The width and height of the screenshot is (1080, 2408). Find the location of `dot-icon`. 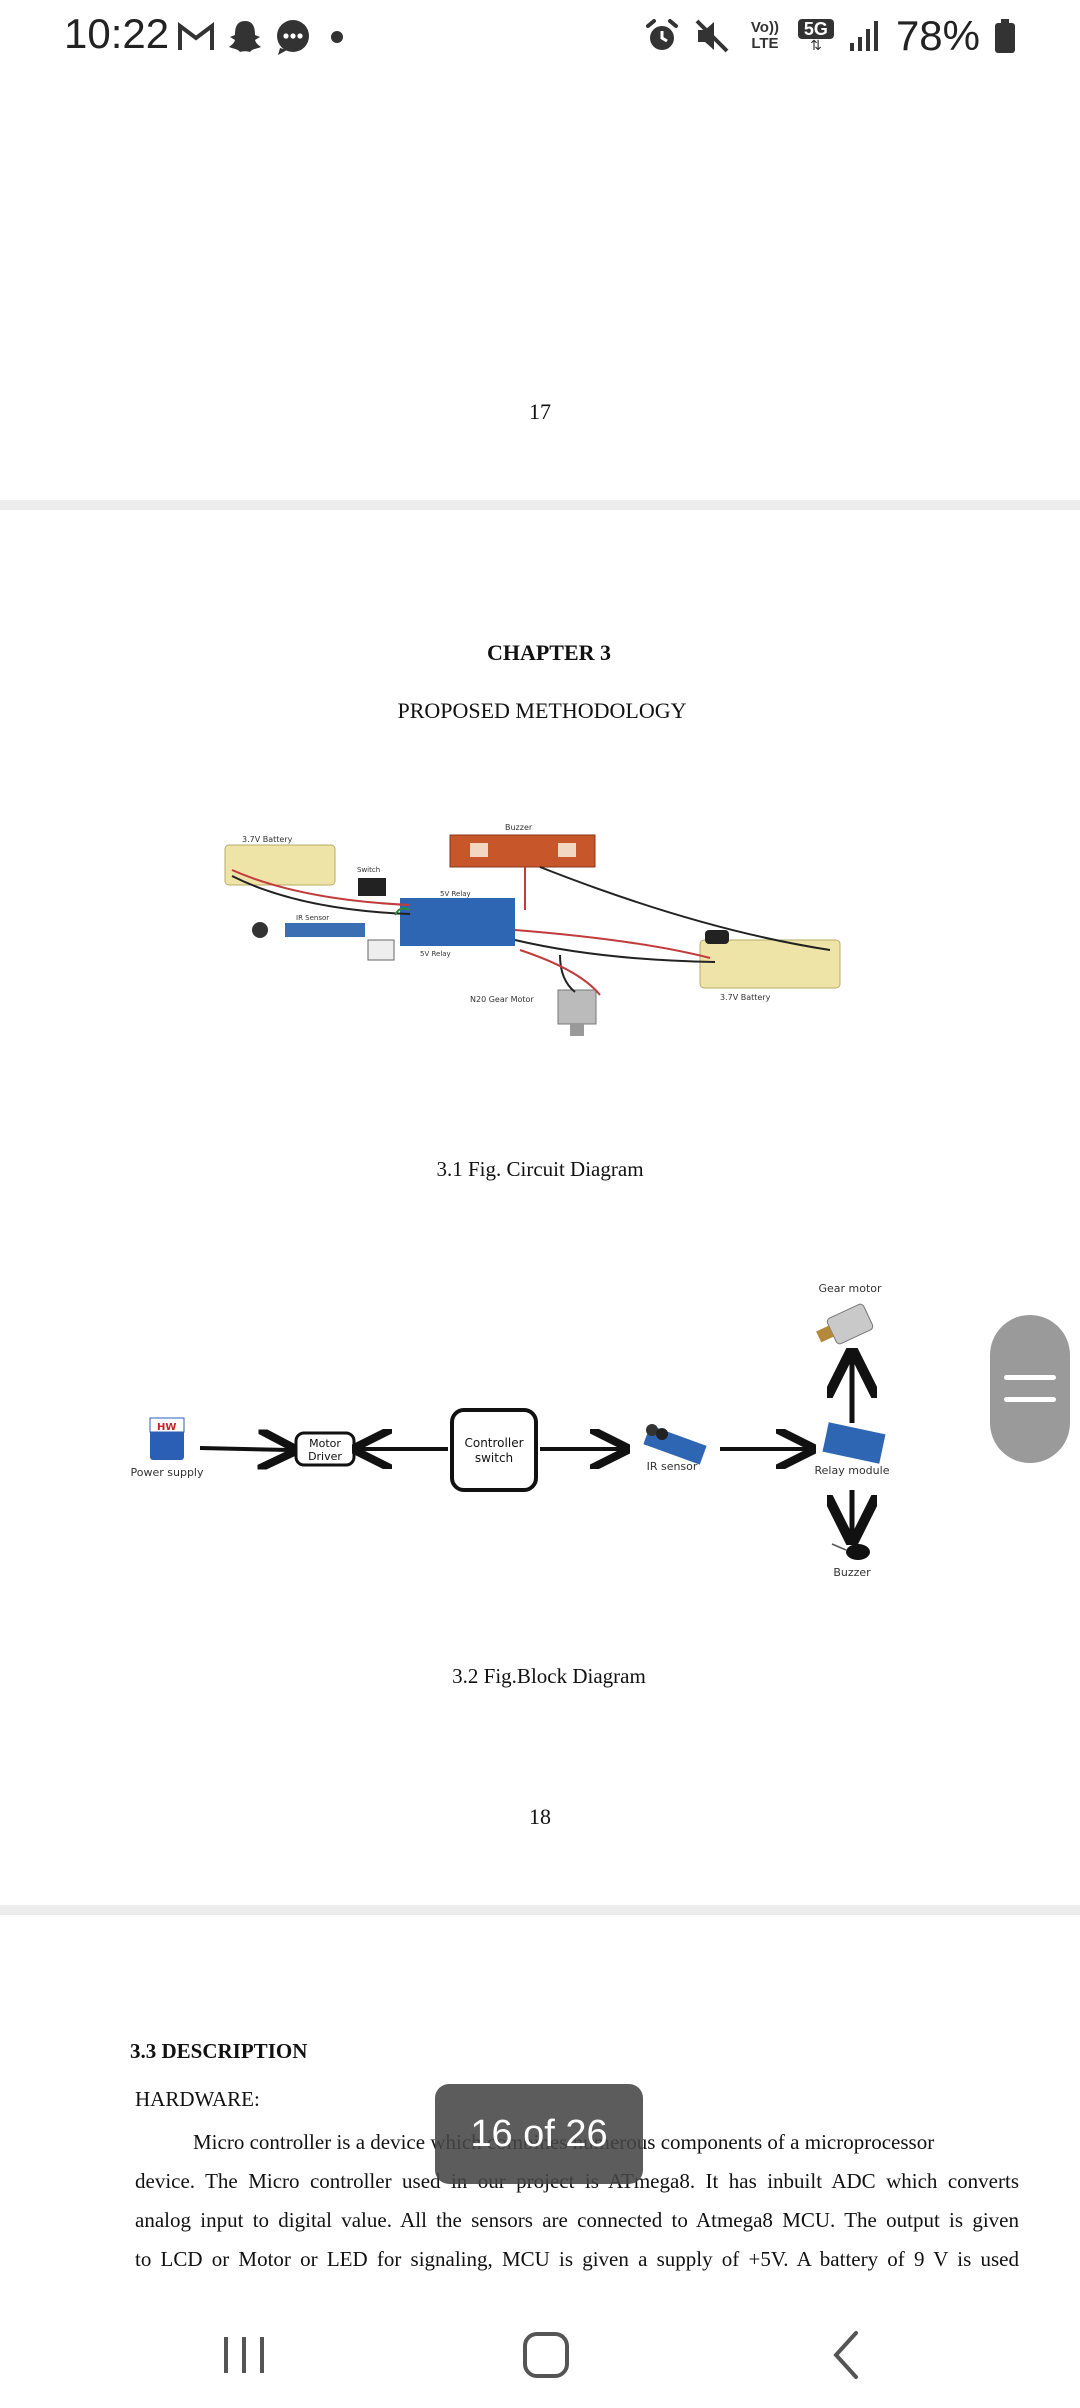

dot-icon is located at coordinates (337, 37).